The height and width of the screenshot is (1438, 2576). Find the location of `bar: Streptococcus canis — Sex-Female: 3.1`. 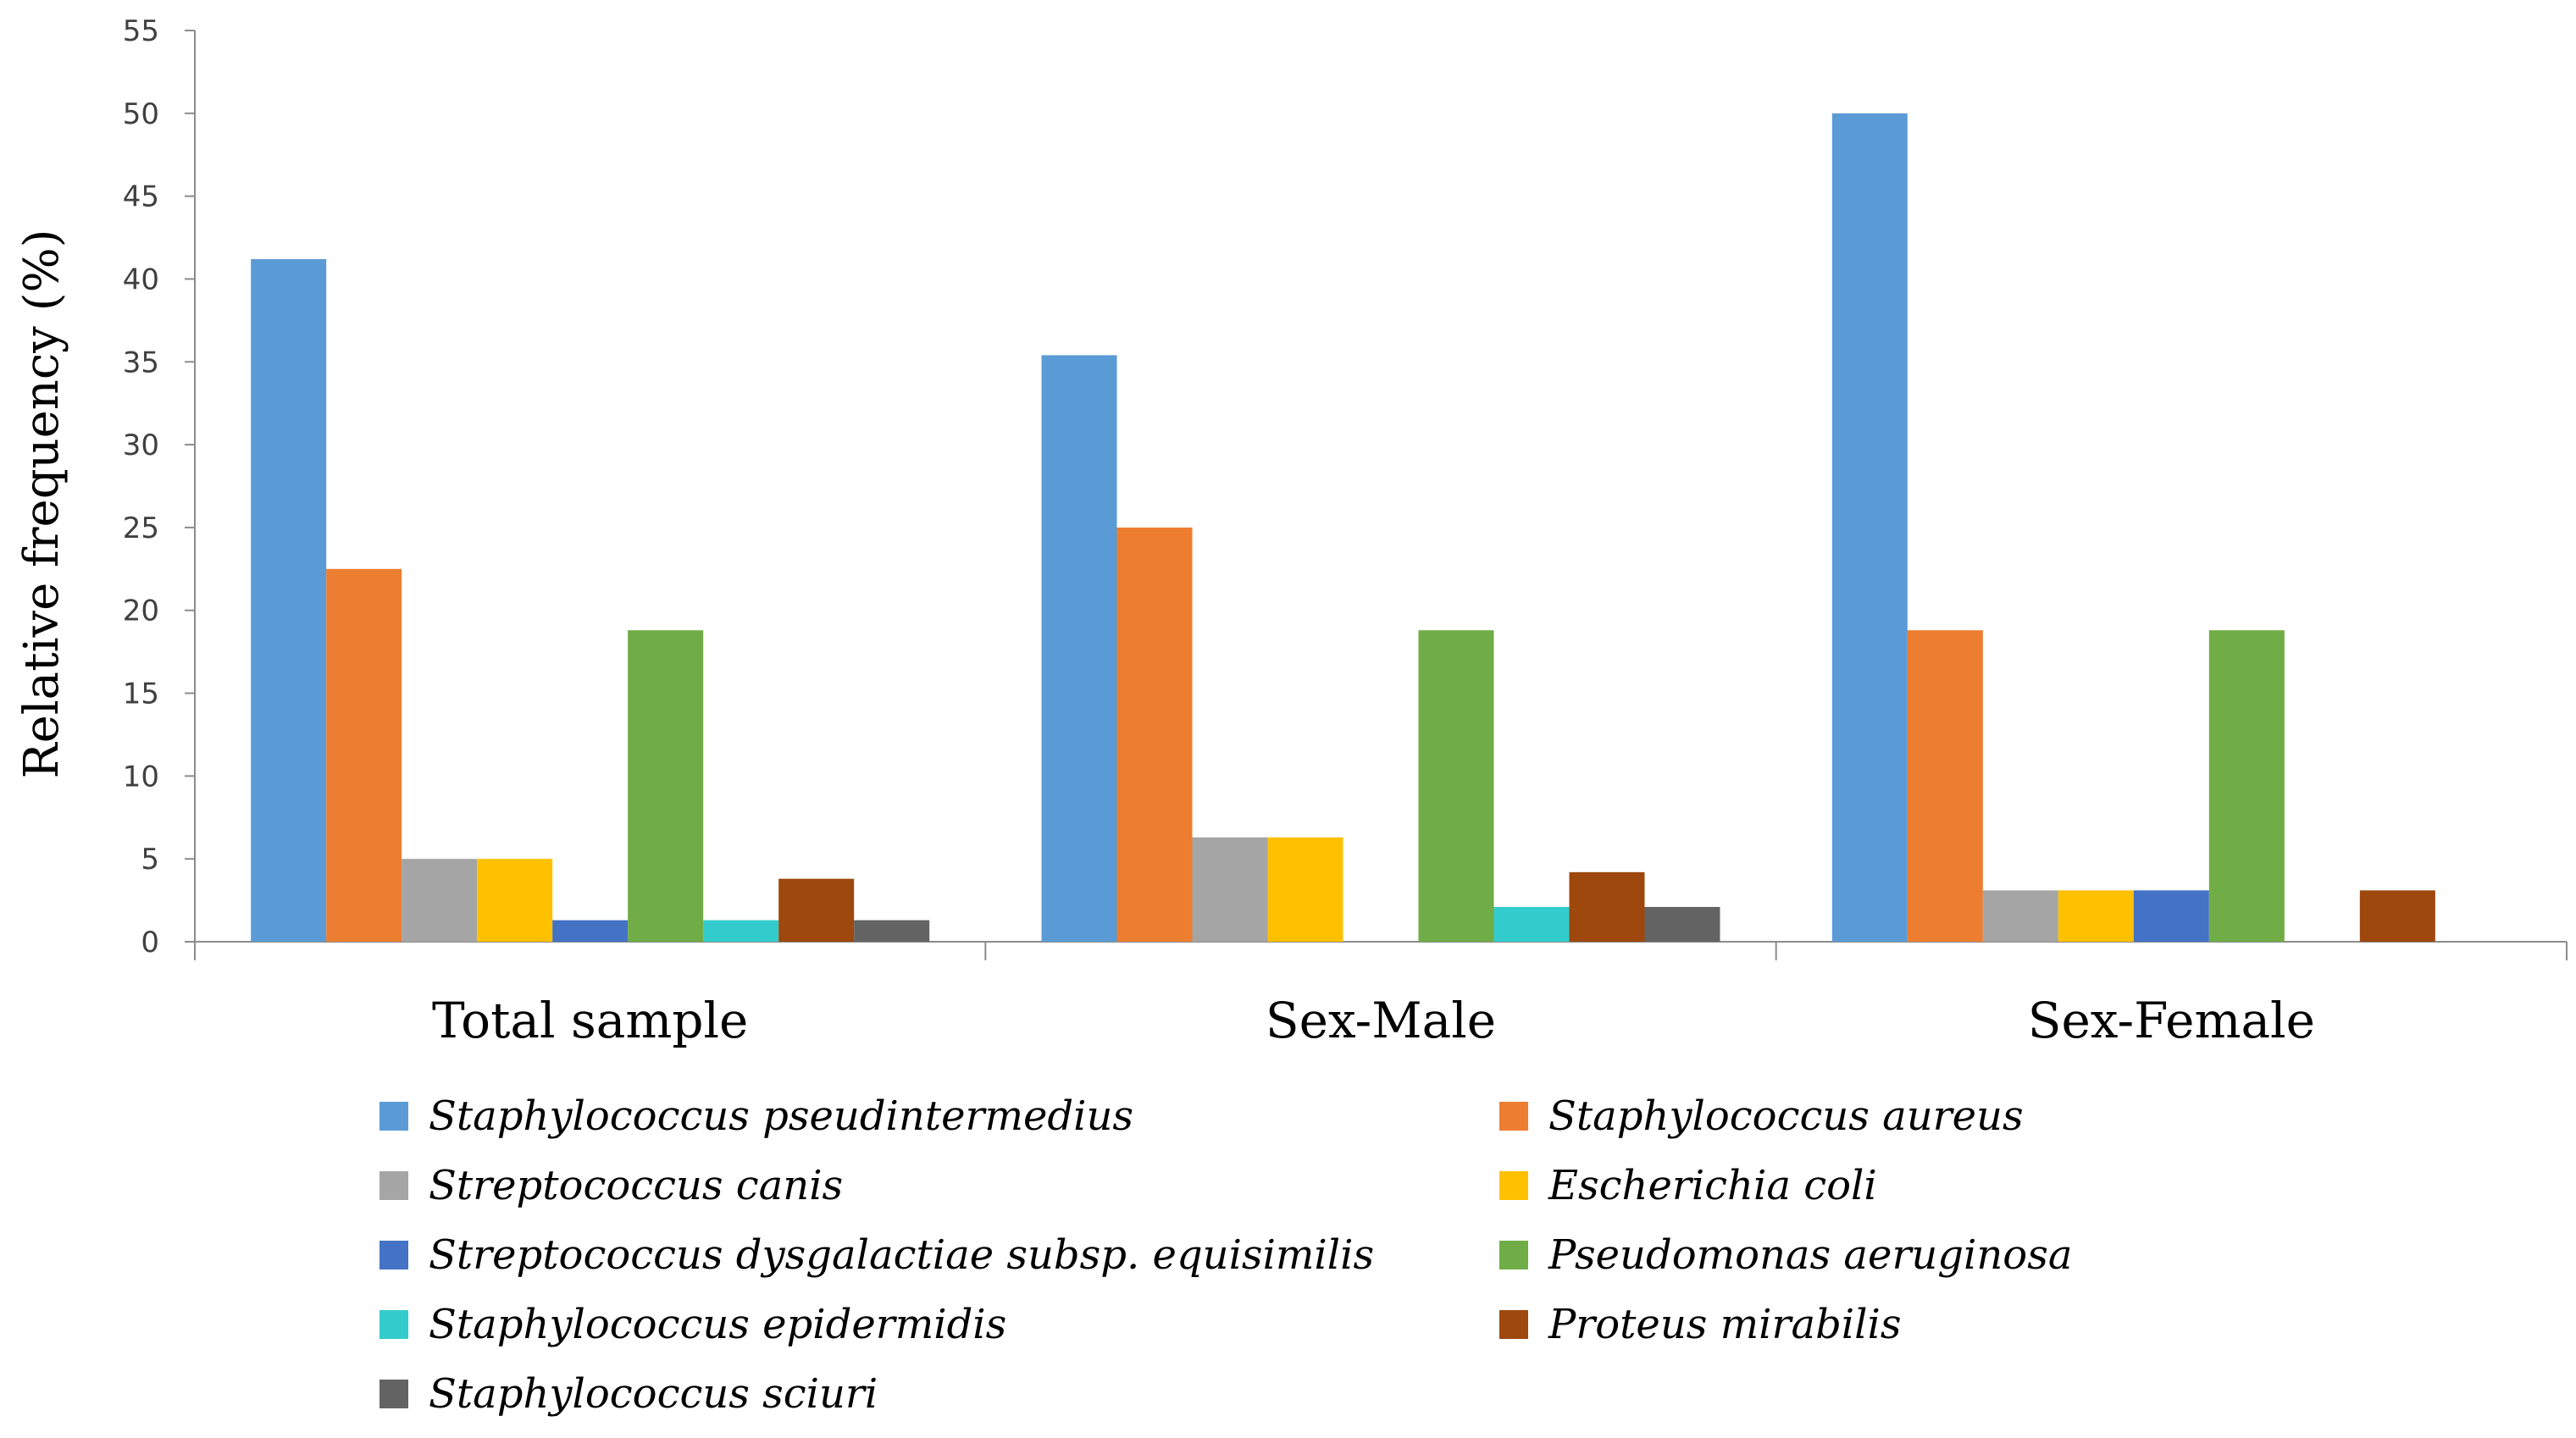

bar: Streptococcus canis — Sex-Female: 3.1 is located at coordinates (2020, 916).